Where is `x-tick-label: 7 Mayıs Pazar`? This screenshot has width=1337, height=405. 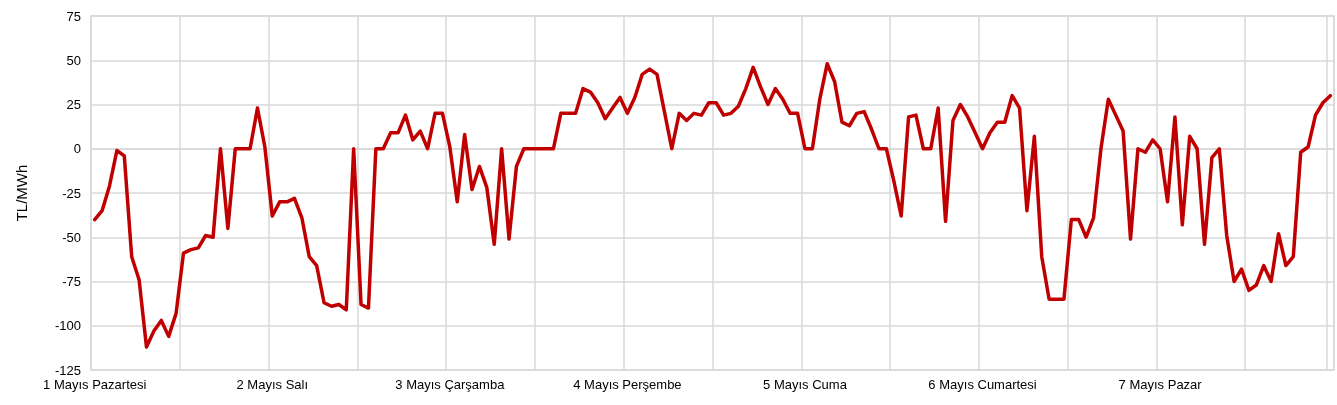
x-tick-label: 7 Mayıs Pazar is located at coordinates (1160, 384).